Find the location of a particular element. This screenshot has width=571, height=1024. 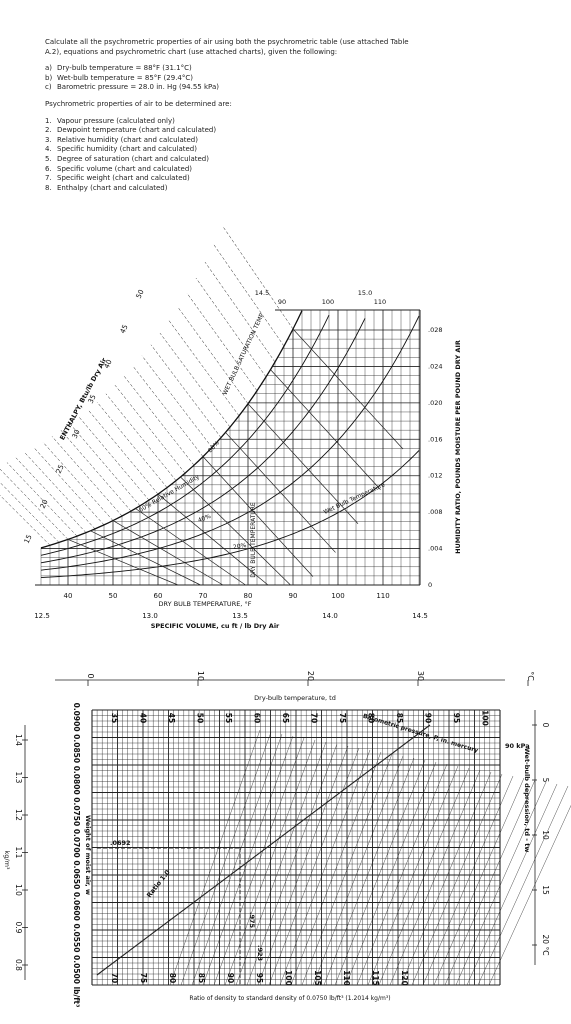

chart-text: 110 is located at coordinates (382, 596).